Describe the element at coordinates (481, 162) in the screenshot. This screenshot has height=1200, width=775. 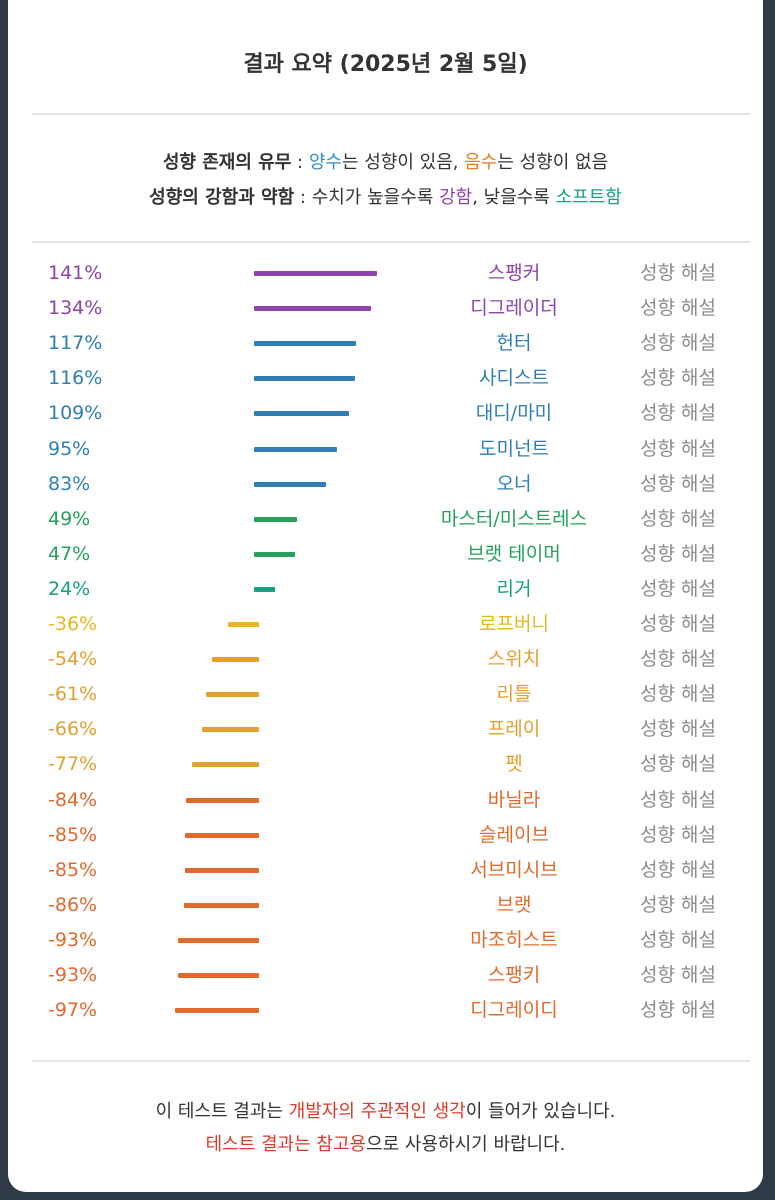
I see `legend-negative-word: 음수` at that location.